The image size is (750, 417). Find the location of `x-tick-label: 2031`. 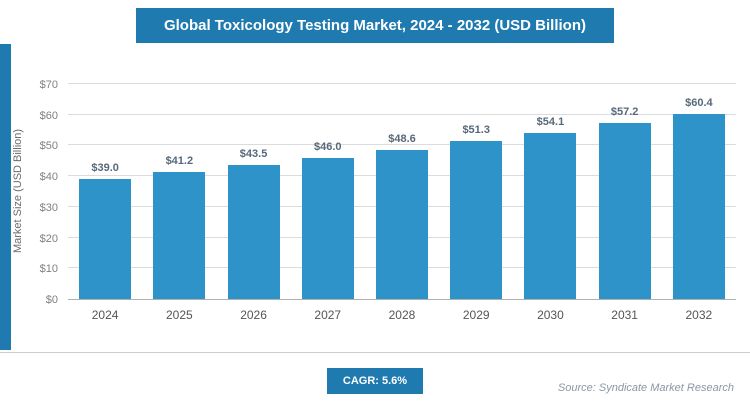

x-tick-label: 2031 is located at coordinates (624, 315).